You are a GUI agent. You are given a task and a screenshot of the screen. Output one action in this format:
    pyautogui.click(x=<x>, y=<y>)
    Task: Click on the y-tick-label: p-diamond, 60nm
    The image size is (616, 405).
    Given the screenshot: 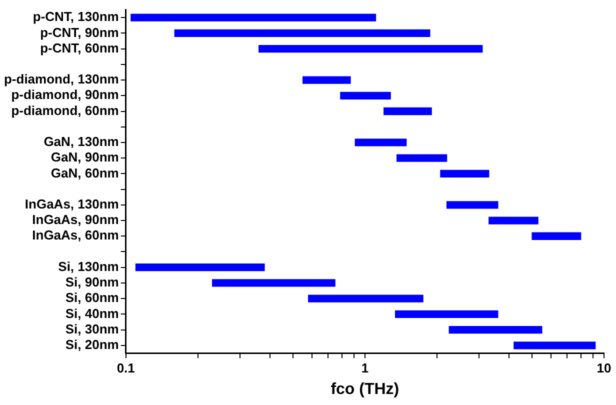 What is the action you would take?
    pyautogui.click(x=65, y=110)
    